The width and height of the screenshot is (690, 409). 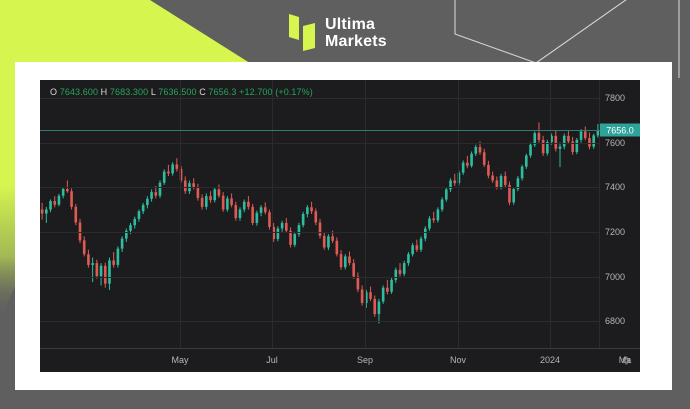 What do you see at coordinates (177, 92) in the screenshot?
I see `ohlc-low-value: 7636.500` at bounding box center [177, 92].